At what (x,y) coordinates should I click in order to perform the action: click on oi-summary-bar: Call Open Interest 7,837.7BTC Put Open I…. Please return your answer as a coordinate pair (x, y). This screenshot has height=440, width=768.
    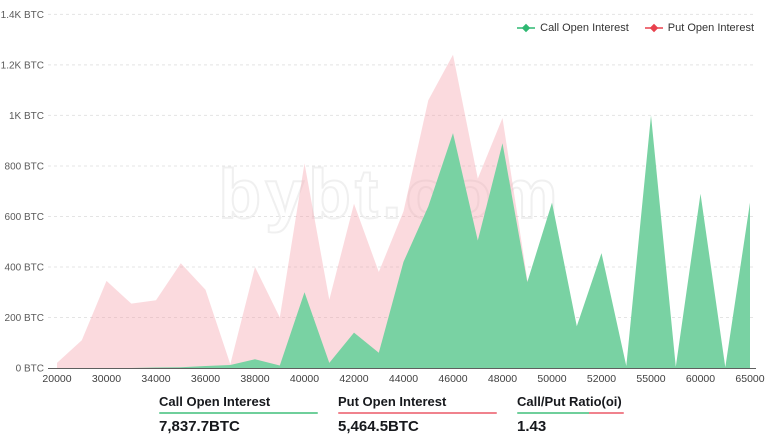
    Looking at the image, I should click on (463, 414).